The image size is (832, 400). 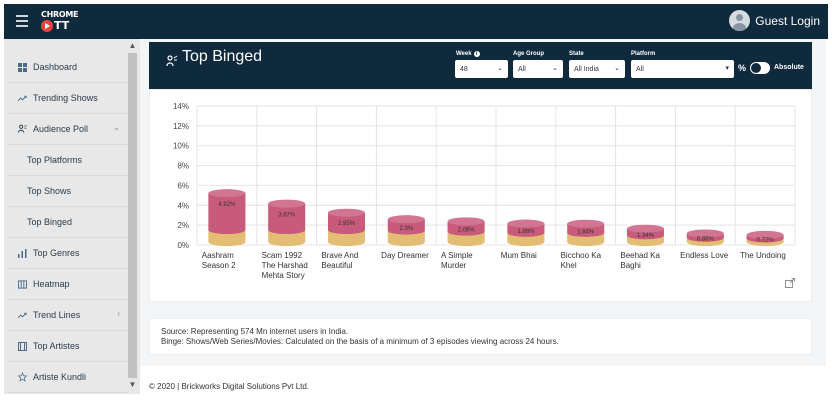 I want to click on bar: 2.3%, so click(x=406, y=230).